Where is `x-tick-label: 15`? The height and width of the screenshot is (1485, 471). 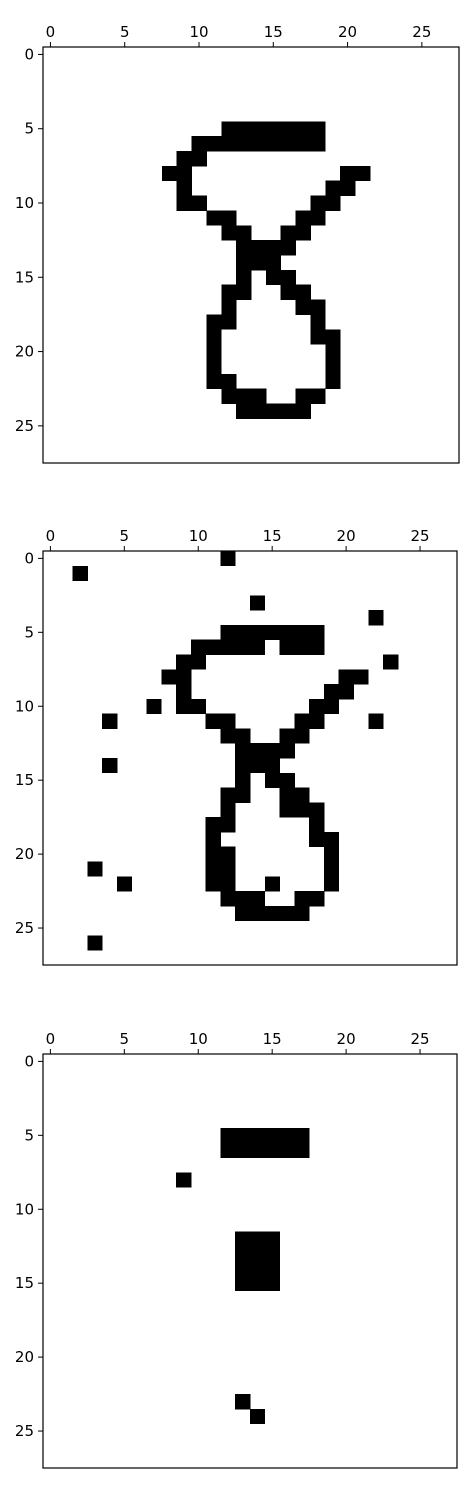 x-tick-label: 15 is located at coordinates (272, 536).